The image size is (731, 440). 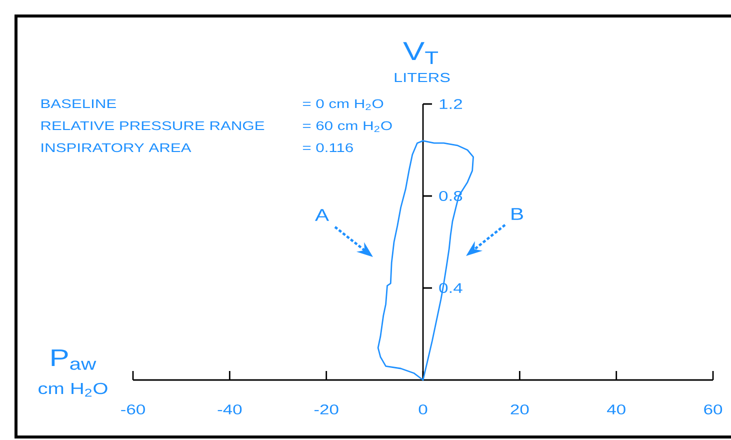 What do you see at coordinates (152, 125) in the screenshot?
I see `annotation: RELATIVE PRESSURE RANGE` at bounding box center [152, 125].